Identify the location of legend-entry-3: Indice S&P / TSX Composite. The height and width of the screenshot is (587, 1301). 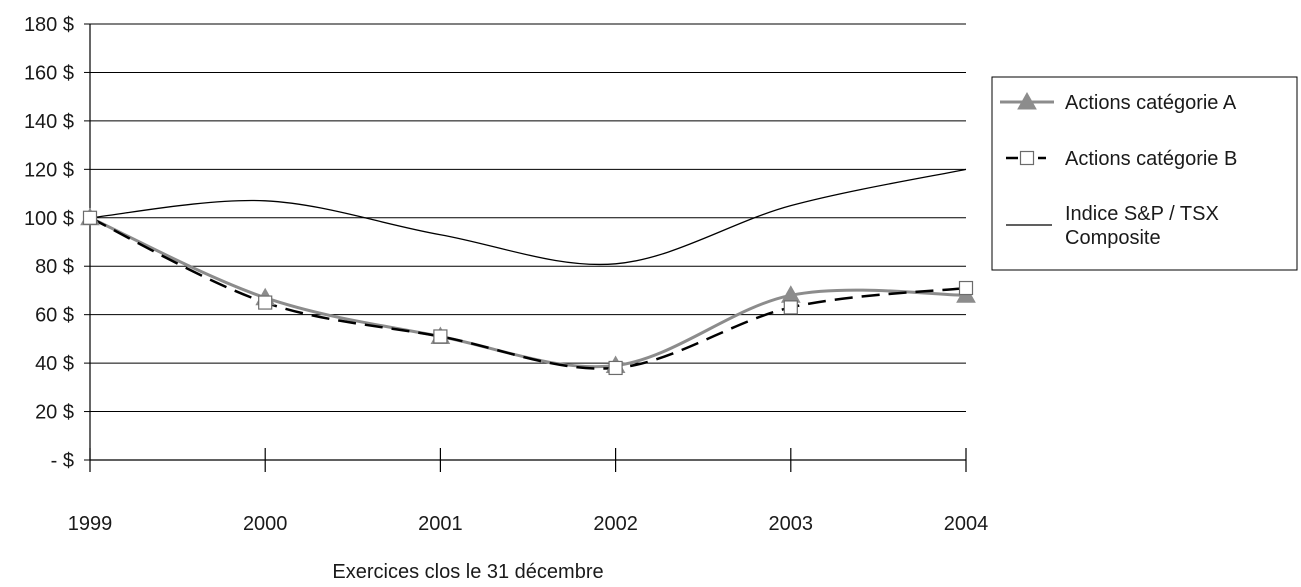
(1112, 226).